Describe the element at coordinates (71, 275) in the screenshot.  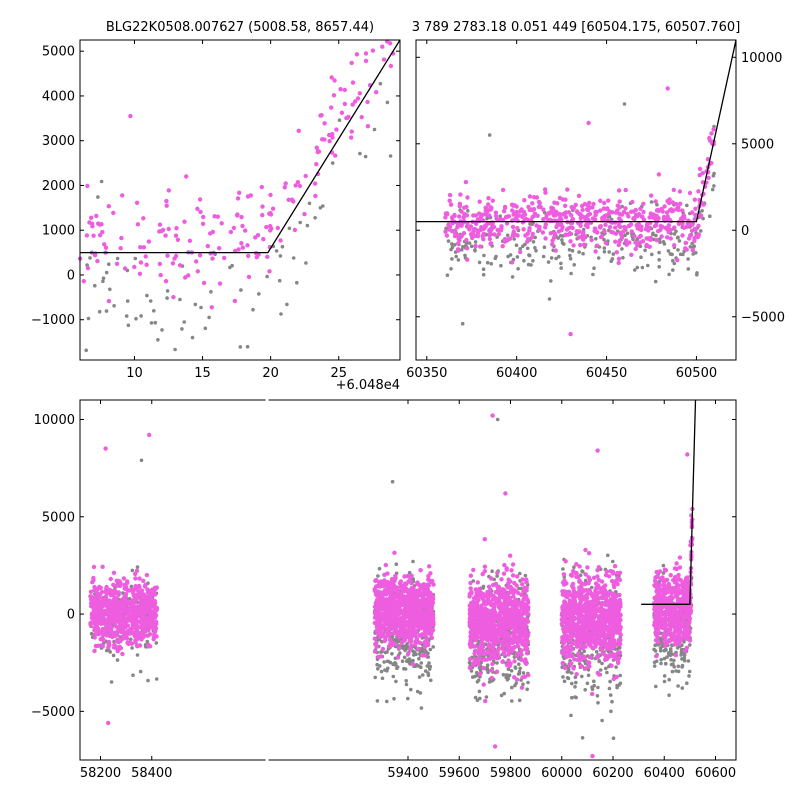
I see `y-tick-label: 0` at that location.